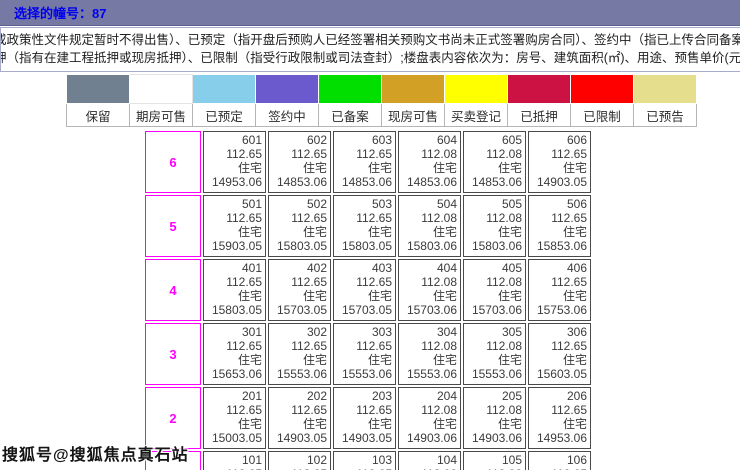 The height and width of the screenshot is (470, 740). Describe the element at coordinates (301, 438) in the screenshot. I see `unit-price: 14903.05` at that location.